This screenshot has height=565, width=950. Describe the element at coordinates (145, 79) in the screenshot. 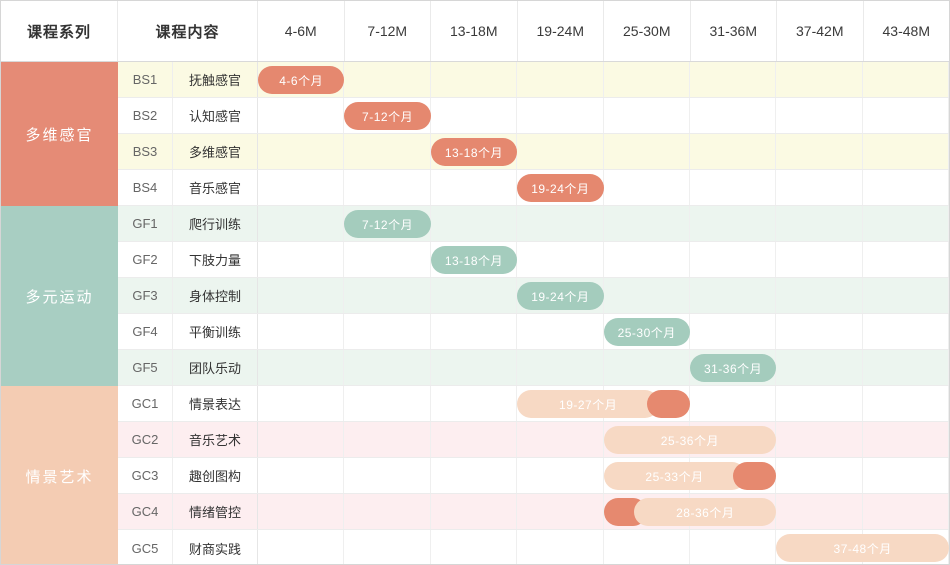

I see `course-code: BS1` at that location.